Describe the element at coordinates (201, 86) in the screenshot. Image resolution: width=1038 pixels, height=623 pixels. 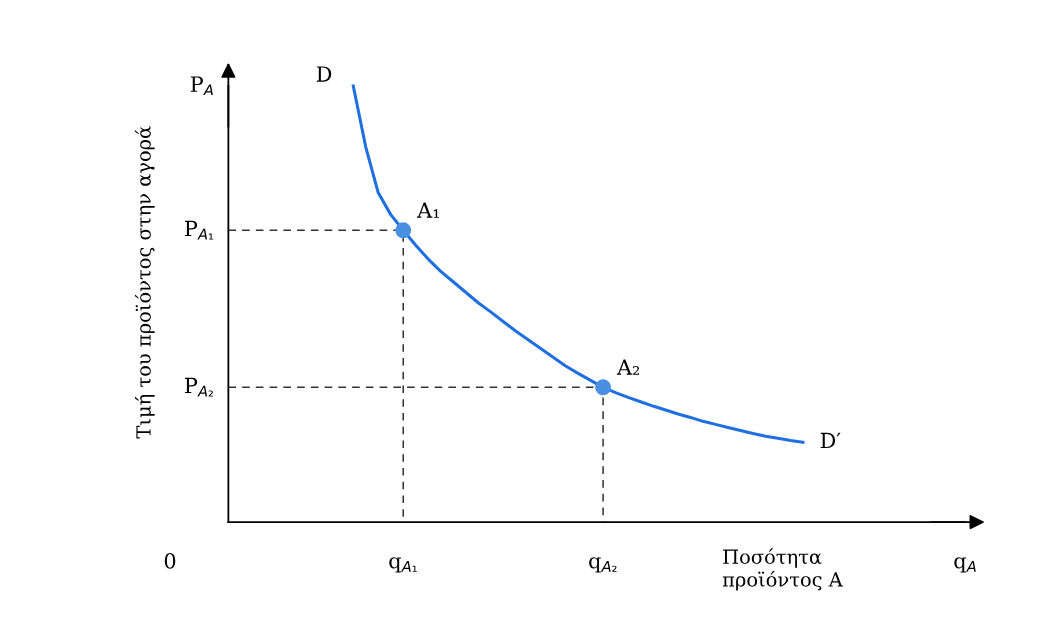
I see `text: P$_{A}$` at that location.